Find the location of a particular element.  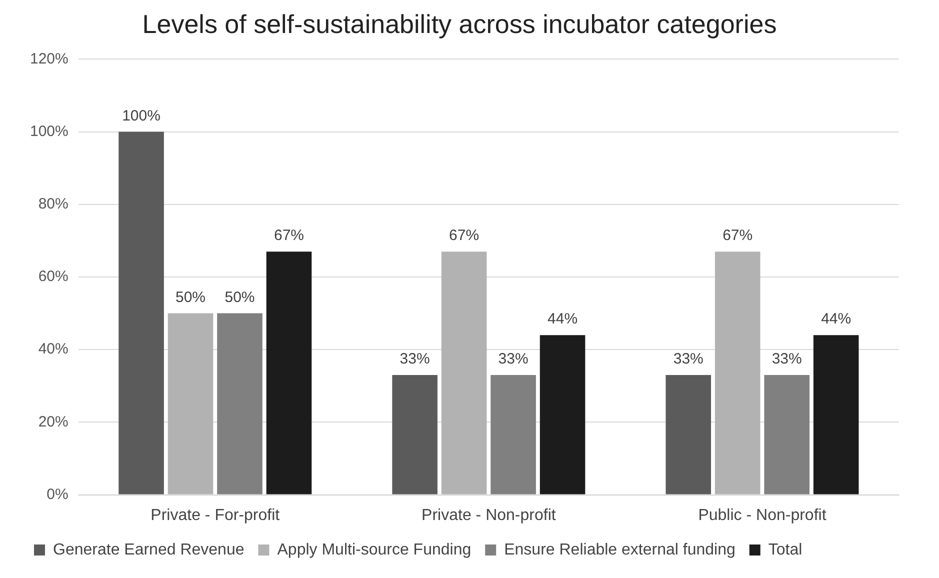

x-tick-label: Private - Non-profit is located at coordinates (489, 515).